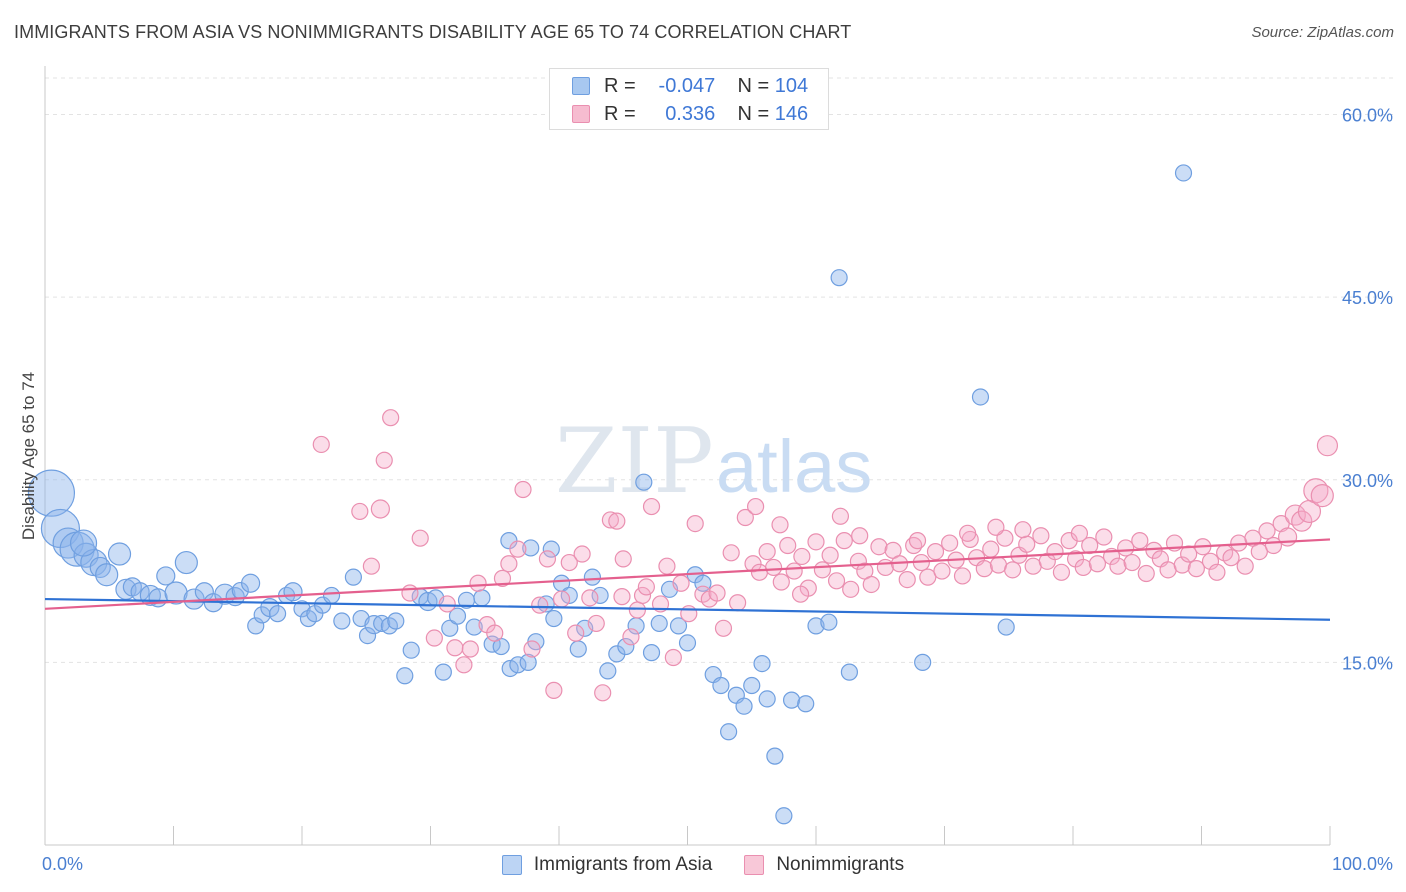 This screenshot has height=892, width=1406. Describe the element at coordinates (1362, 864) in the screenshot. I see `x-tick-label: 100.0%` at that location.